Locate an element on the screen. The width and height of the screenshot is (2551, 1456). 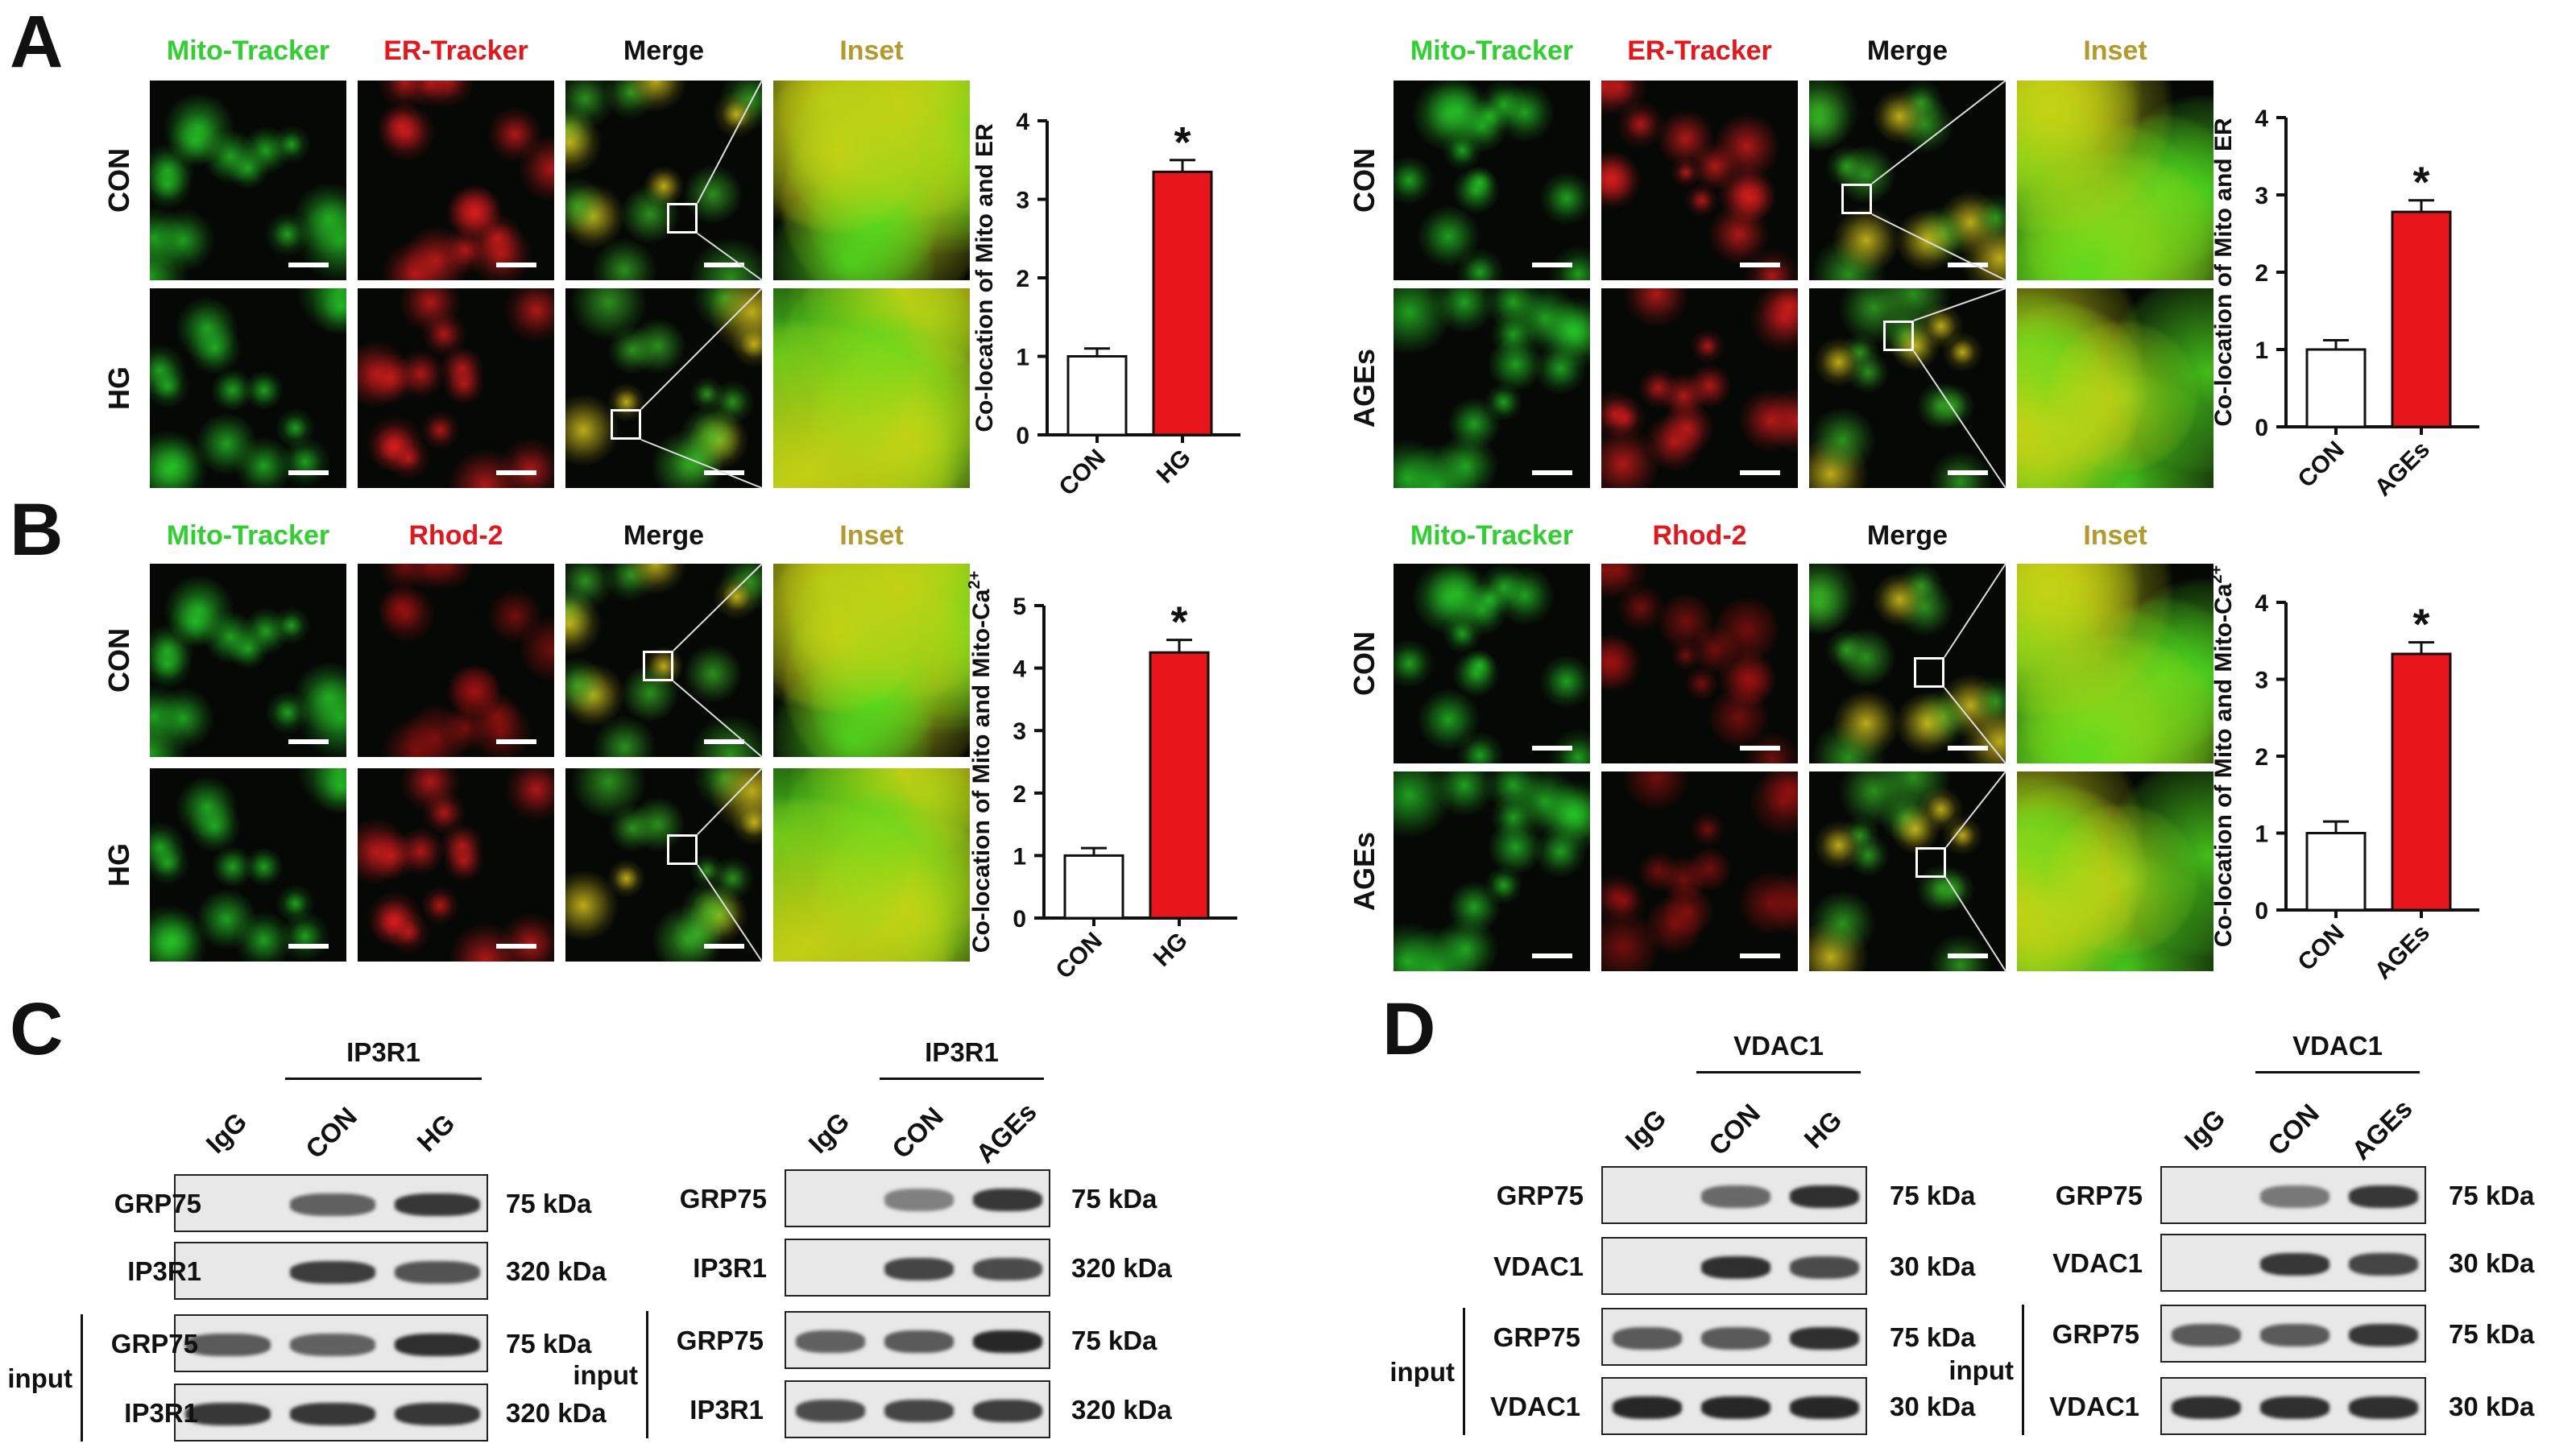
y-tick-label: 4 is located at coordinates (1022, 122).